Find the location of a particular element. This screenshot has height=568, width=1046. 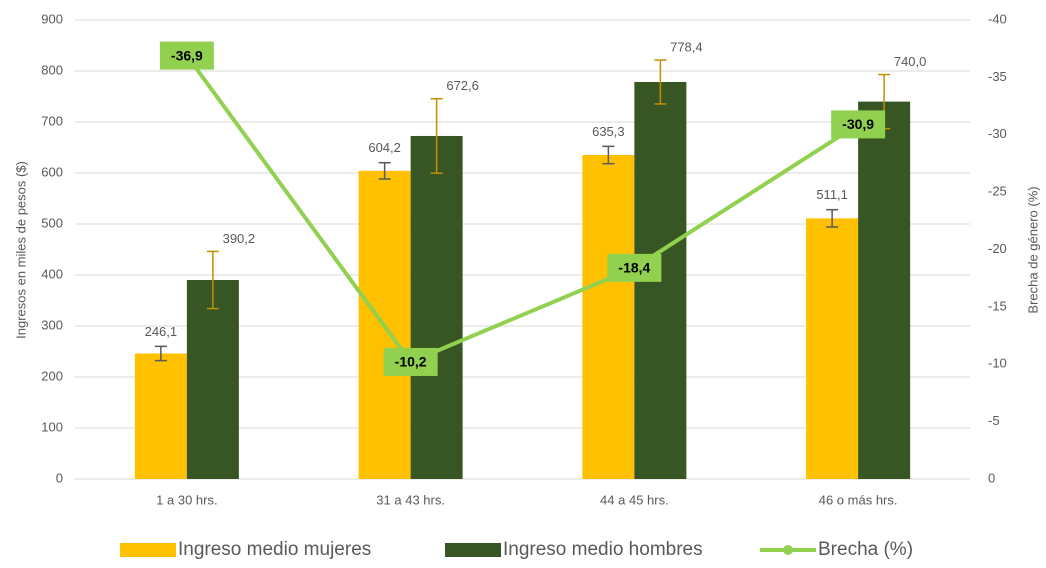

y-tick-label: 0 is located at coordinates (59, 477).